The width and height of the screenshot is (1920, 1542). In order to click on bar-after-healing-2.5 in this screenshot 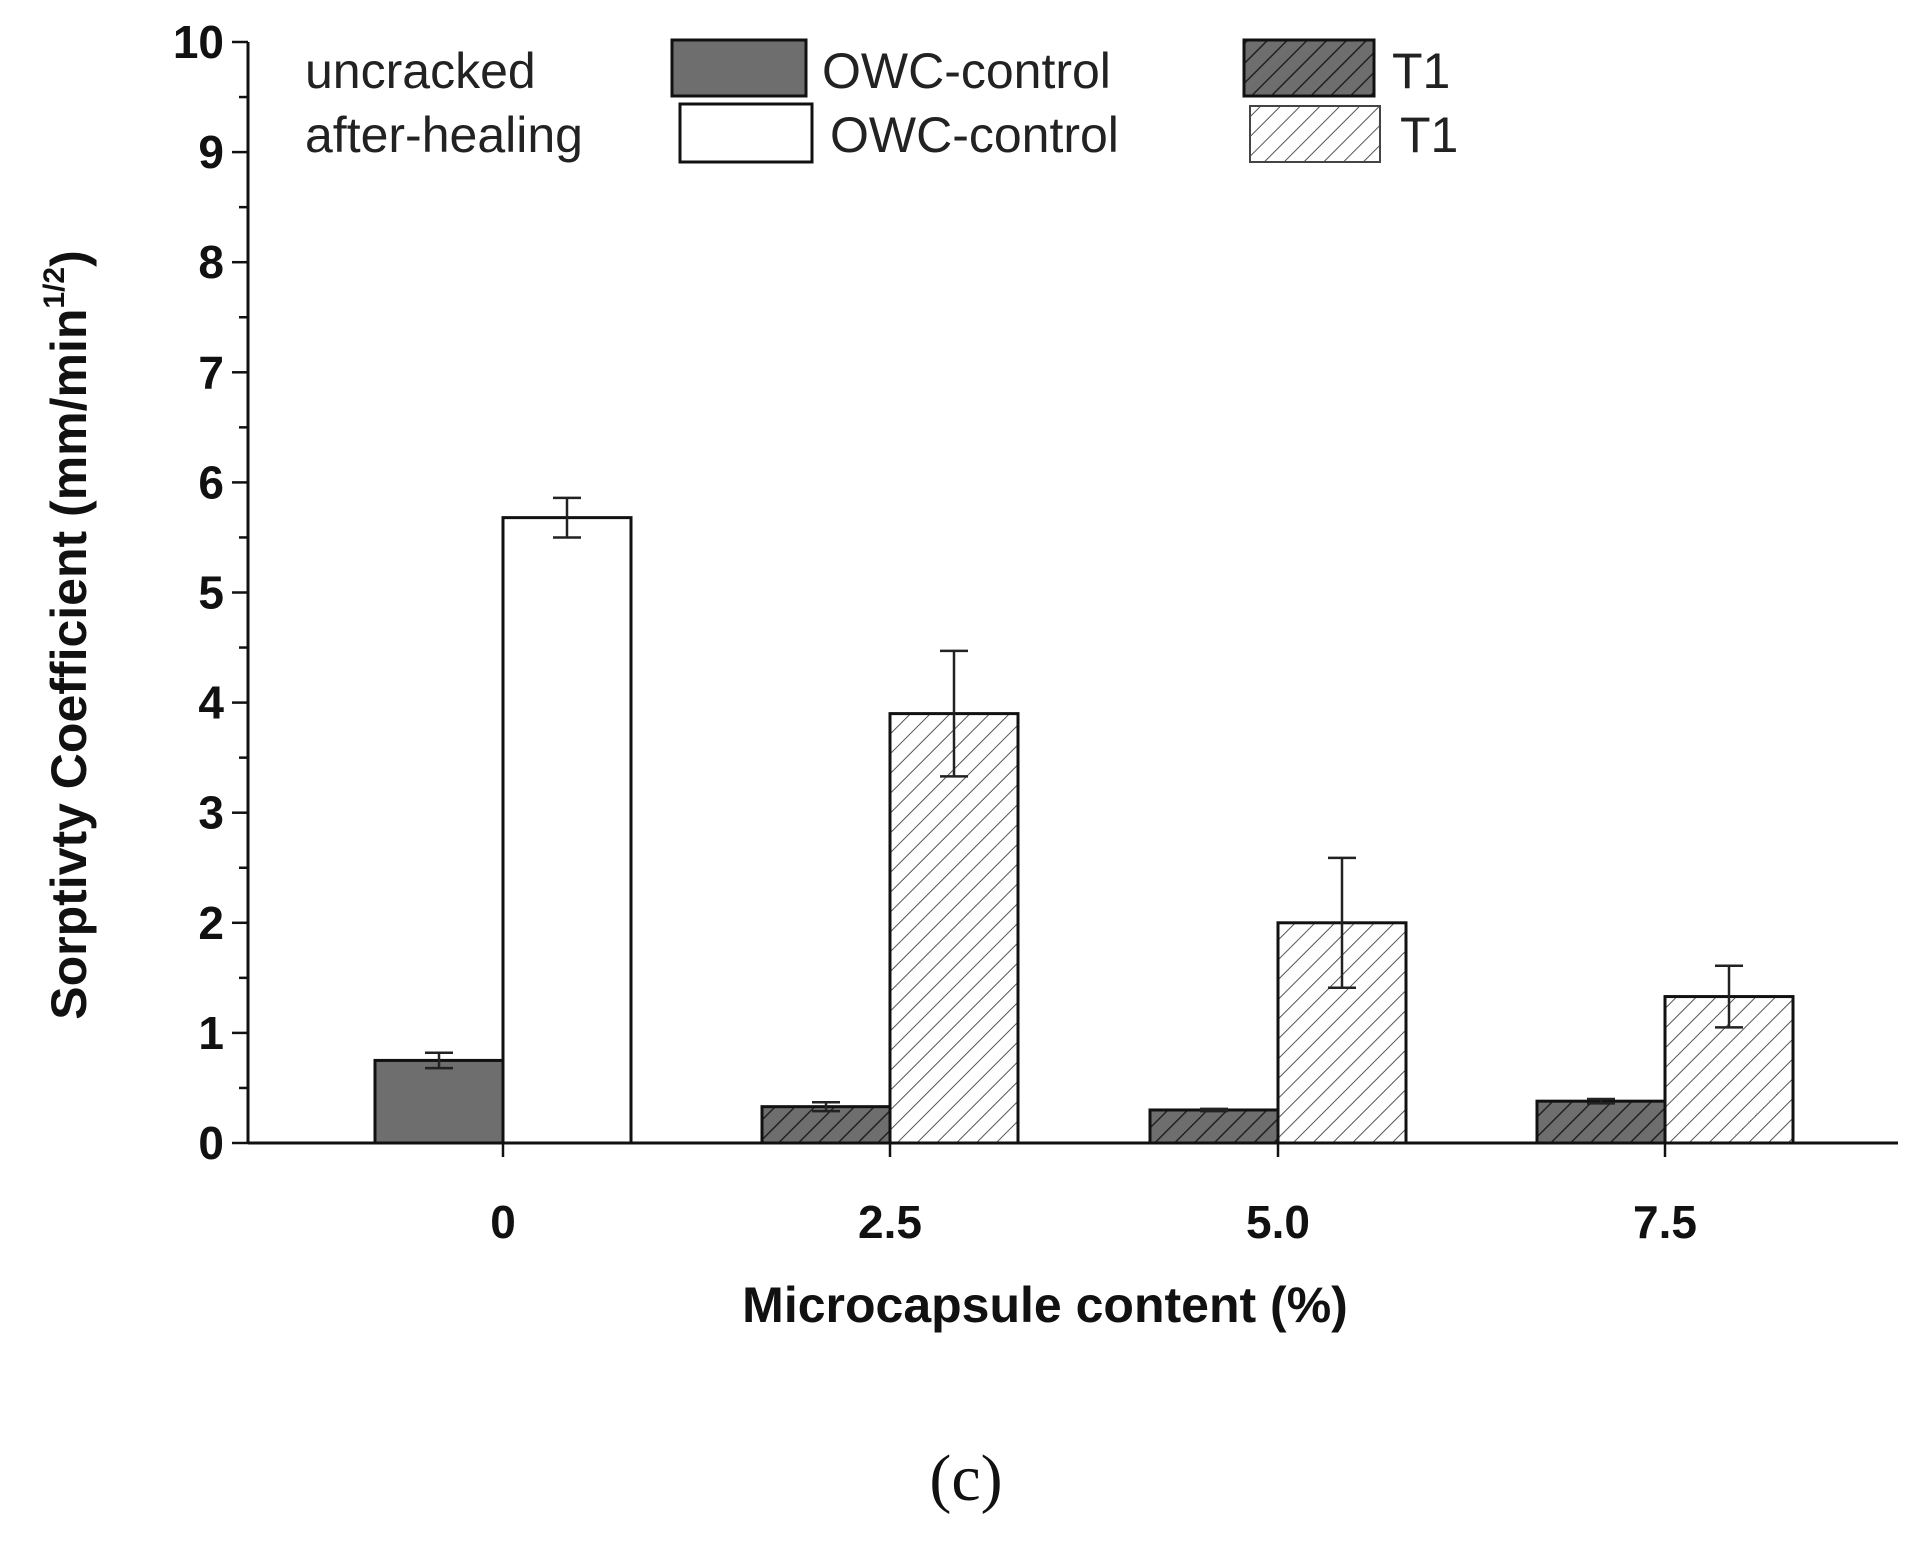, I will do `click(954, 928)`.